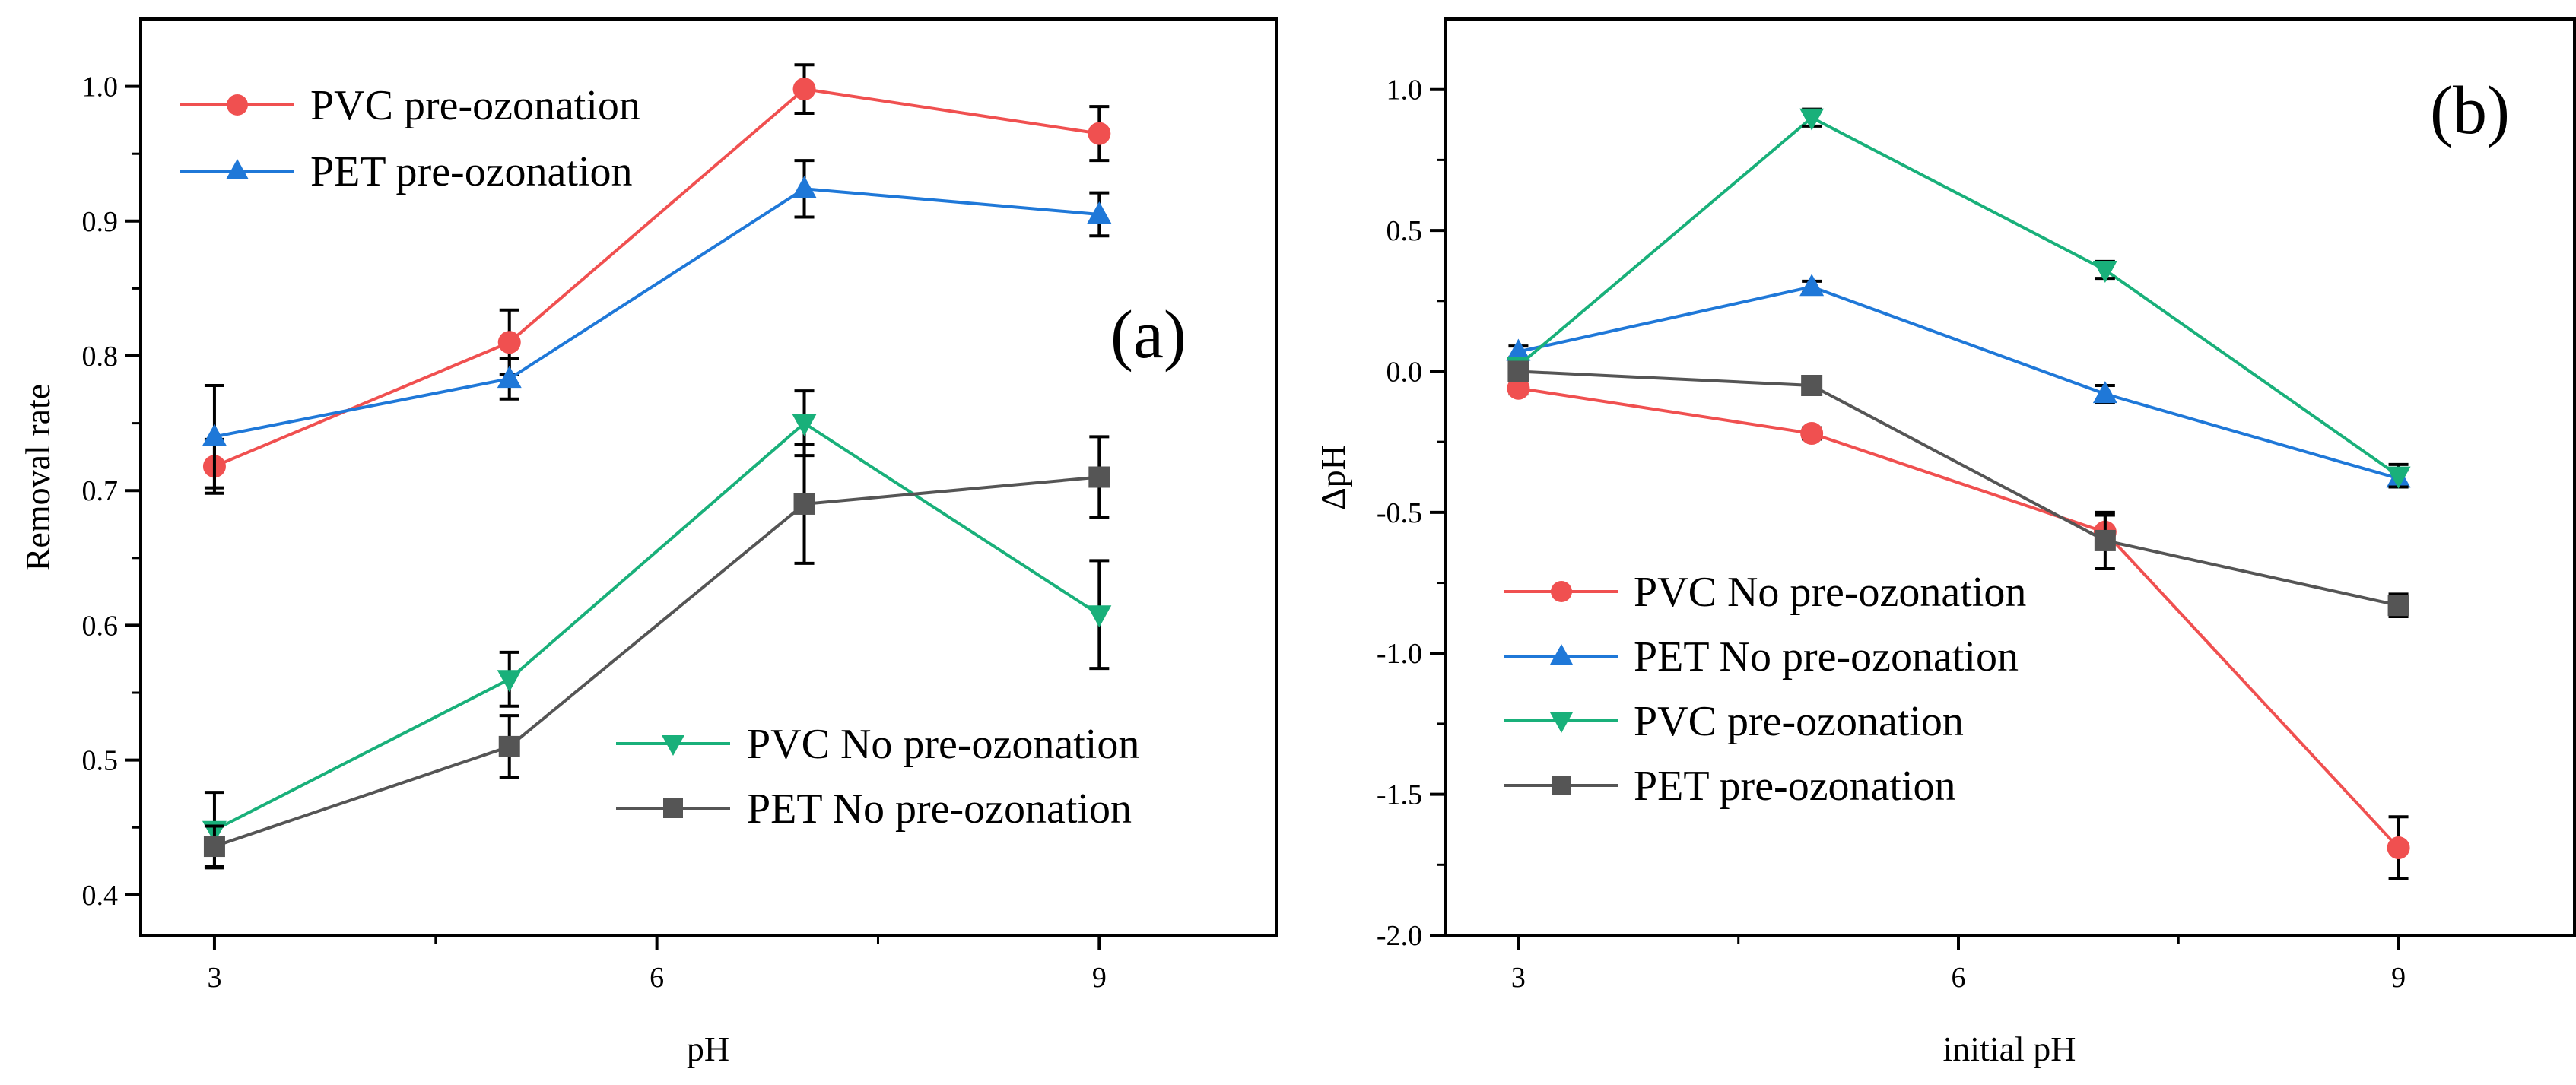 This screenshot has height=1085, width=2576. What do you see at coordinates (1404, 372) in the screenshot?
I see `y-tick-label: 0.0` at bounding box center [1404, 372].